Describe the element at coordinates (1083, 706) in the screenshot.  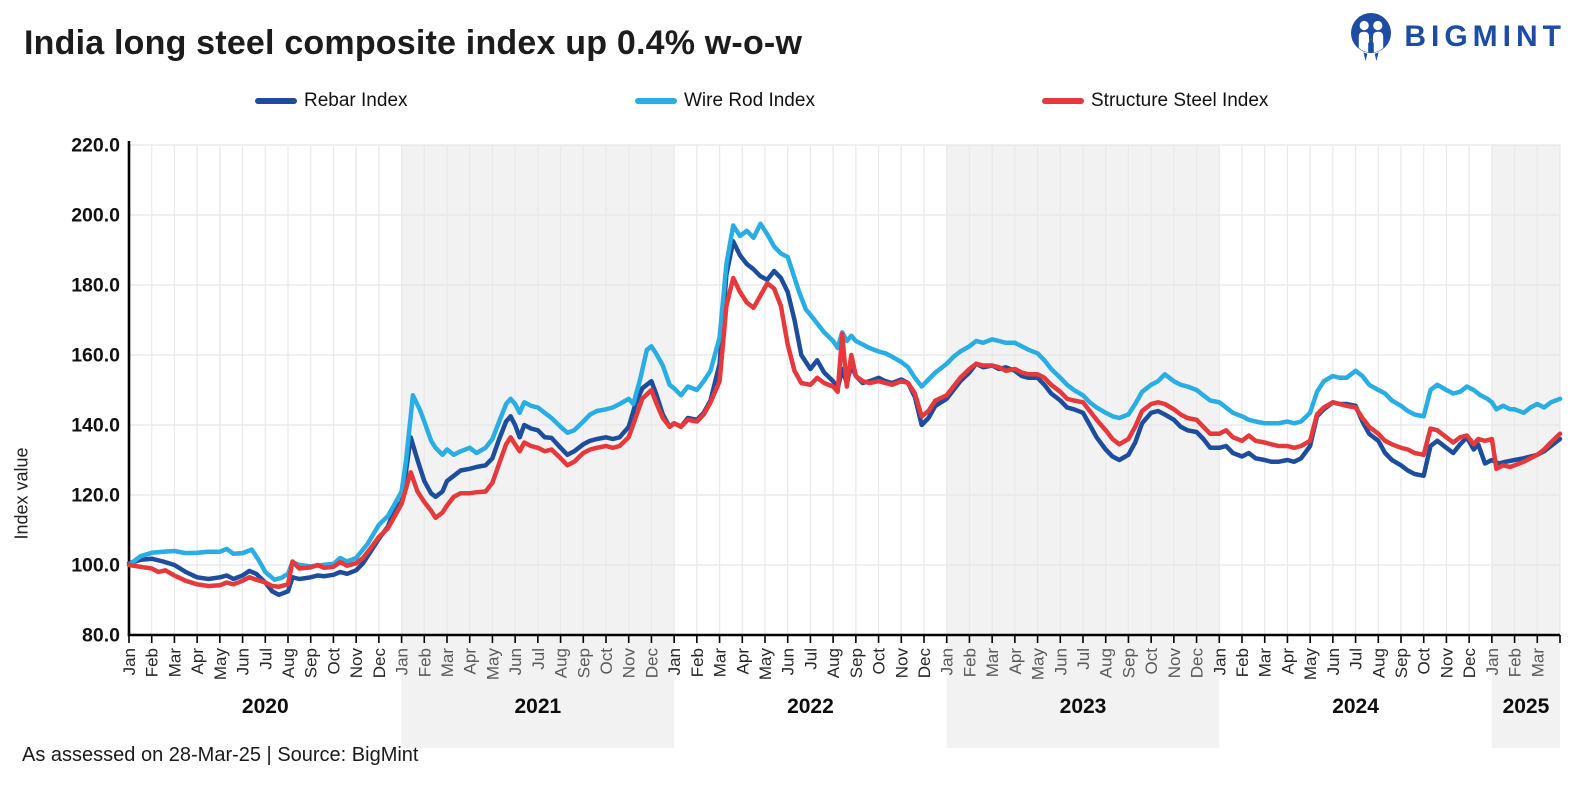
I see `svg-text: 2023` at that location.